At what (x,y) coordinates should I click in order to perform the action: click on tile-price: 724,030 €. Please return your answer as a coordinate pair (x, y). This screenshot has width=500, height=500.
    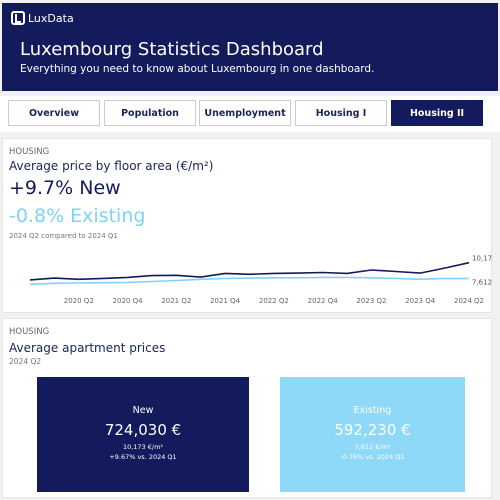
    Looking at the image, I should click on (143, 430).